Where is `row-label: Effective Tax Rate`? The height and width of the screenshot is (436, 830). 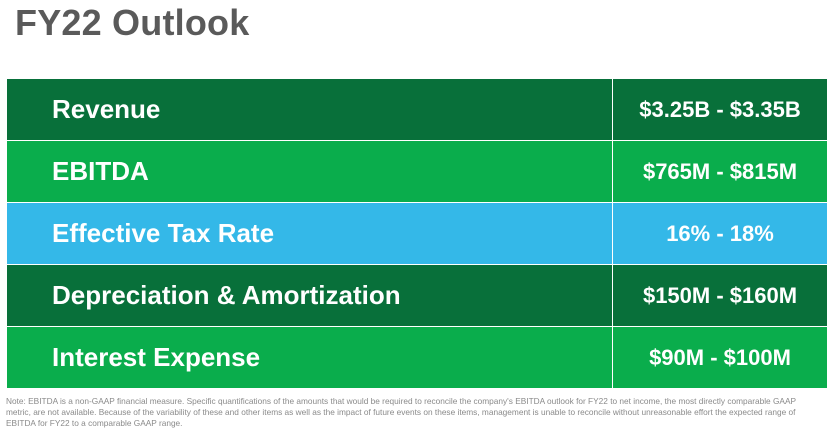 row-label: Effective Tax Rate is located at coordinates (309, 233).